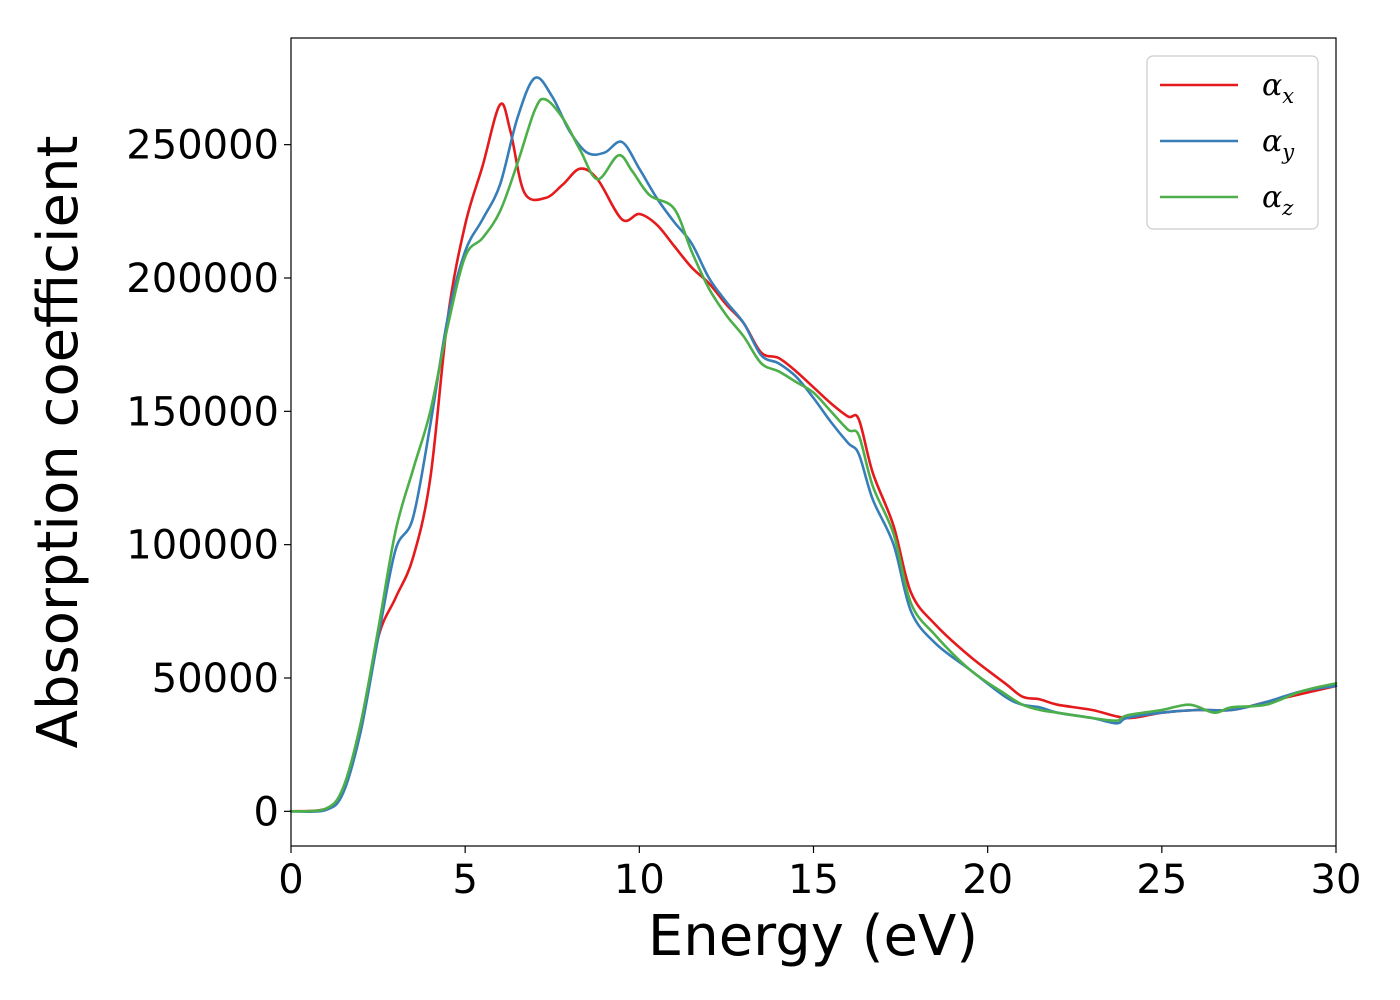 The image size is (1400, 1000). What do you see at coordinates (202, 546) in the screenshot?
I see `y-tick-label: 100000` at bounding box center [202, 546].